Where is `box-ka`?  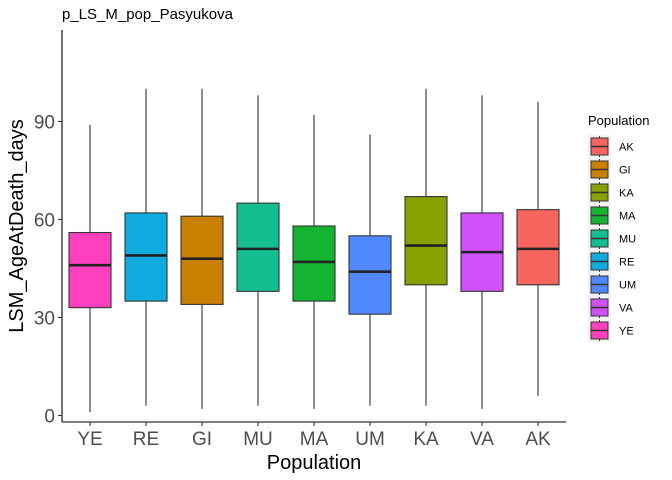 box-ka is located at coordinates (426, 247).